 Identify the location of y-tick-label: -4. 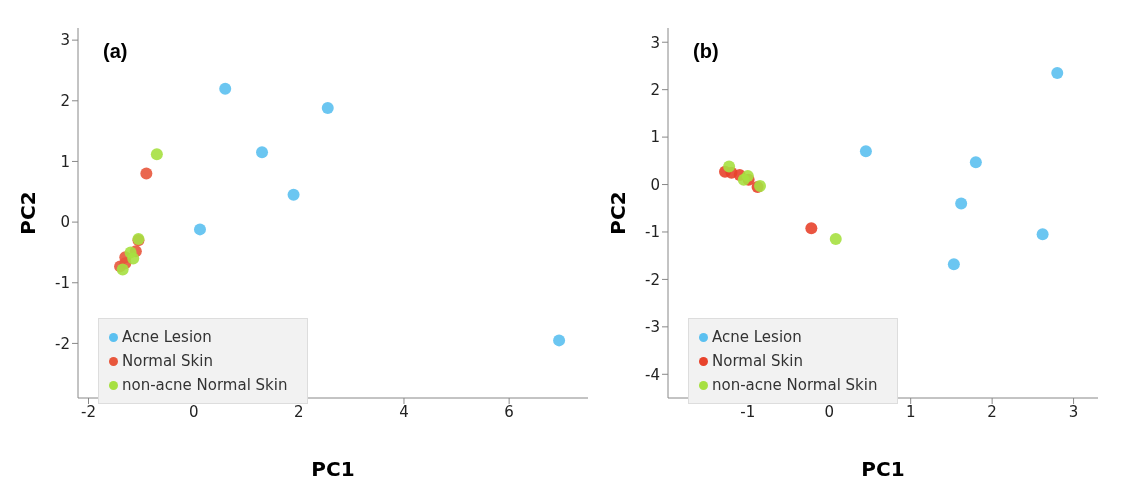
(652, 374).